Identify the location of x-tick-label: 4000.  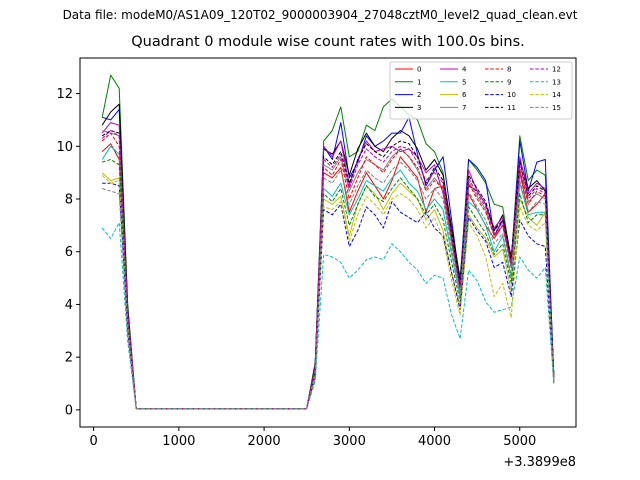
(434, 441).